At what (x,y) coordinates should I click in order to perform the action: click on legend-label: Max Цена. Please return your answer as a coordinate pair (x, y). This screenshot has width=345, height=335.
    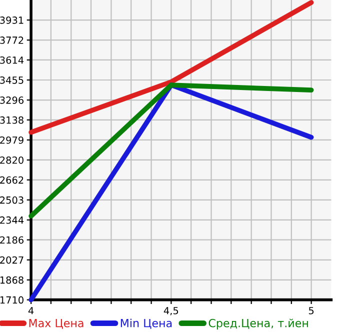
    Looking at the image, I should click on (56, 324).